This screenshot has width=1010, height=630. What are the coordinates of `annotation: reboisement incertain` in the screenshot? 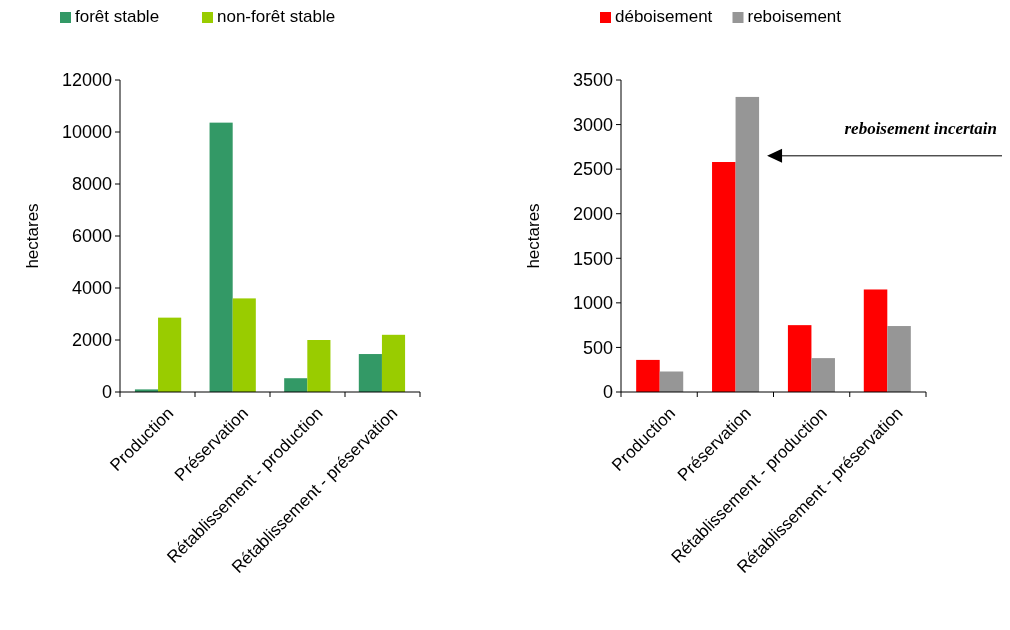 It's located at (920, 128).